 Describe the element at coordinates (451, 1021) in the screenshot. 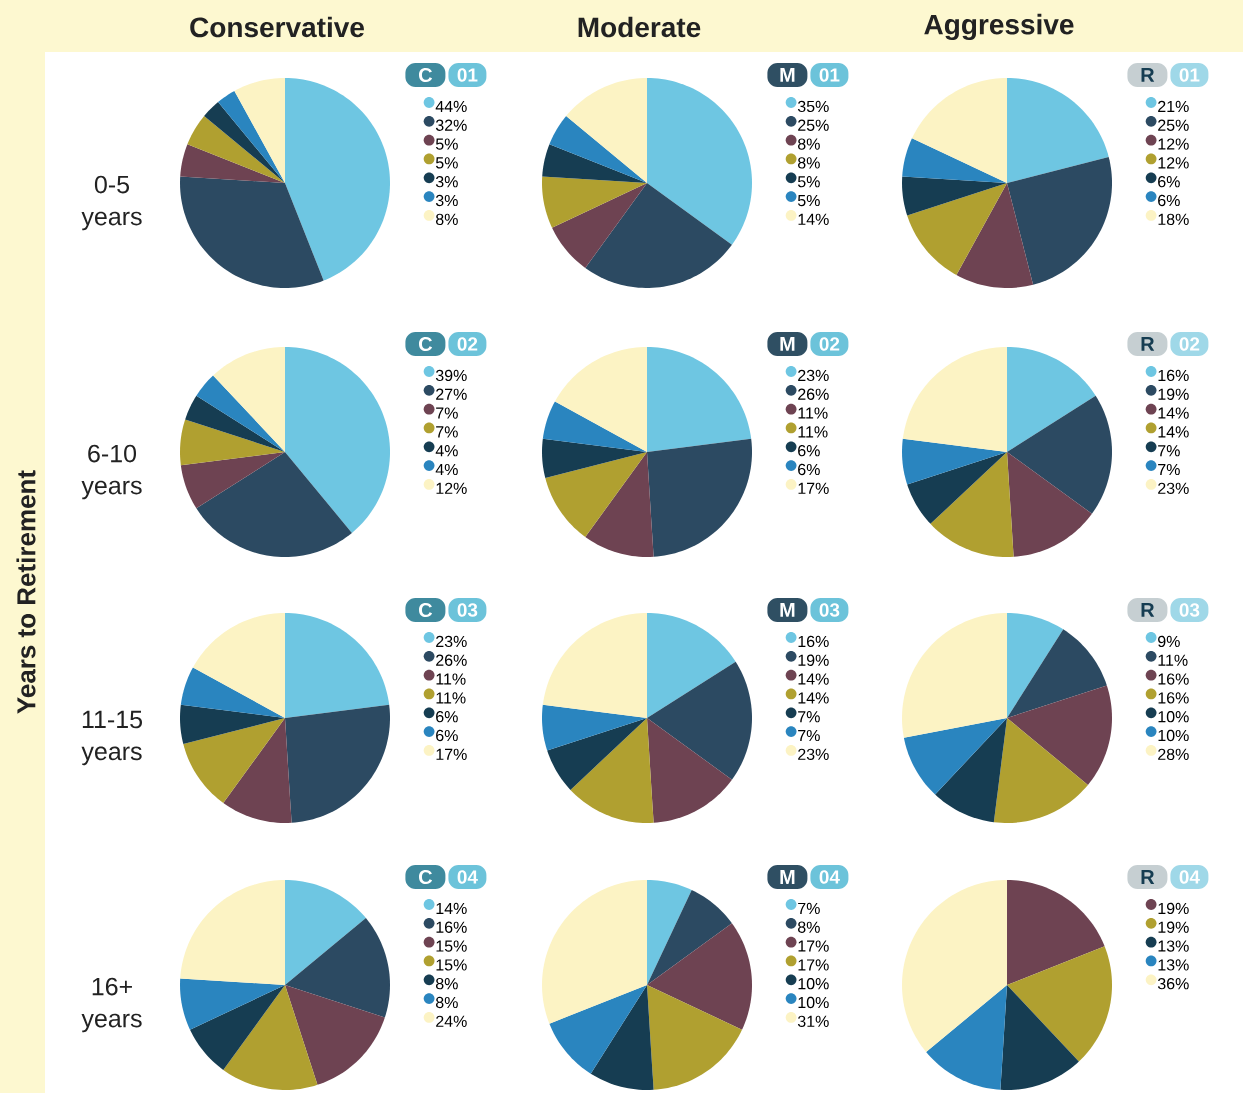

I see `legend-label: 24%` at that location.